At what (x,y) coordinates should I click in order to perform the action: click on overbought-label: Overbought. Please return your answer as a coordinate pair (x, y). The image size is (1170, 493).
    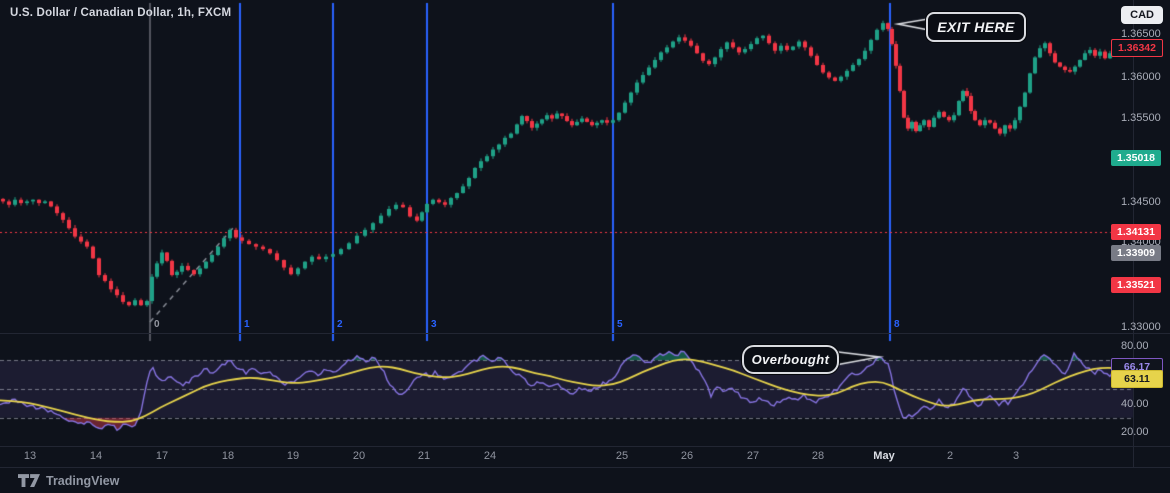
    Looking at the image, I should click on (790, 359).